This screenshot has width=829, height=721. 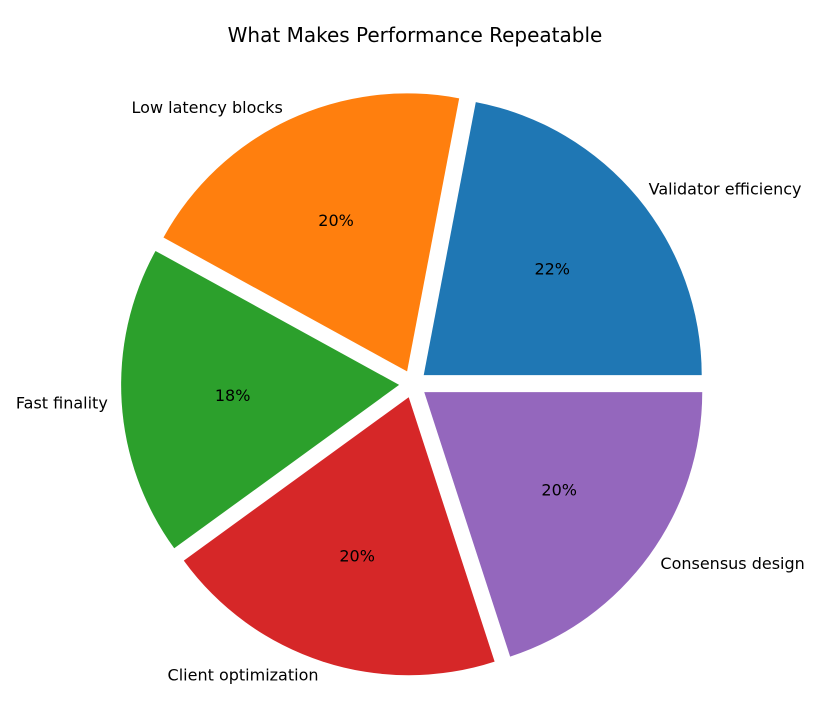 I want to click on pie-slice-consensus-design, so click(x=563, y=524).